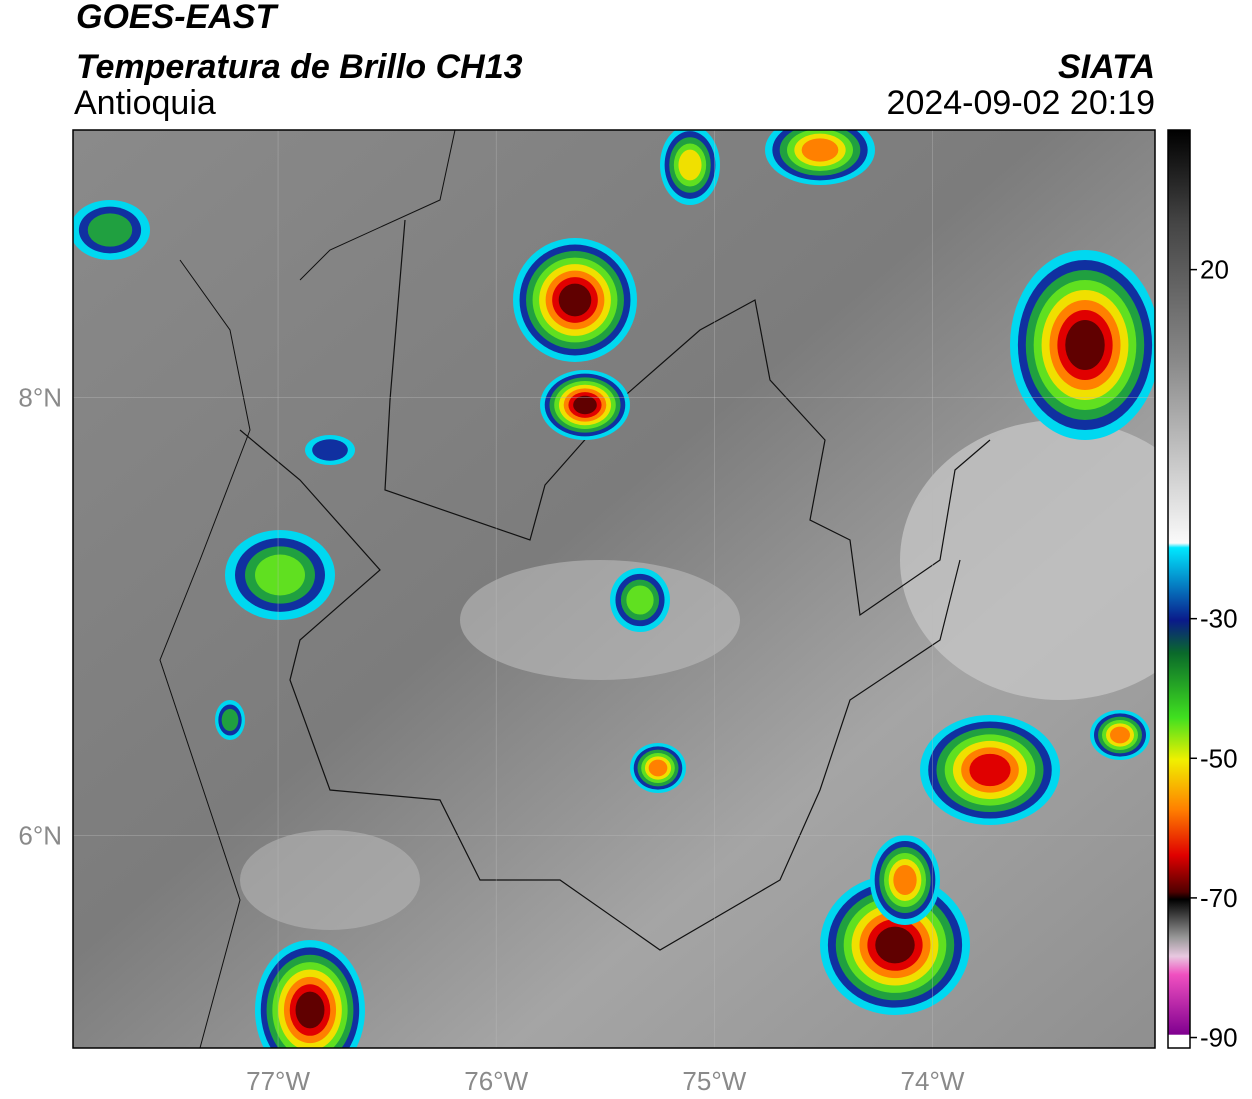  I want to click on lon-tick-label: 75°W, so click(714, 1081).